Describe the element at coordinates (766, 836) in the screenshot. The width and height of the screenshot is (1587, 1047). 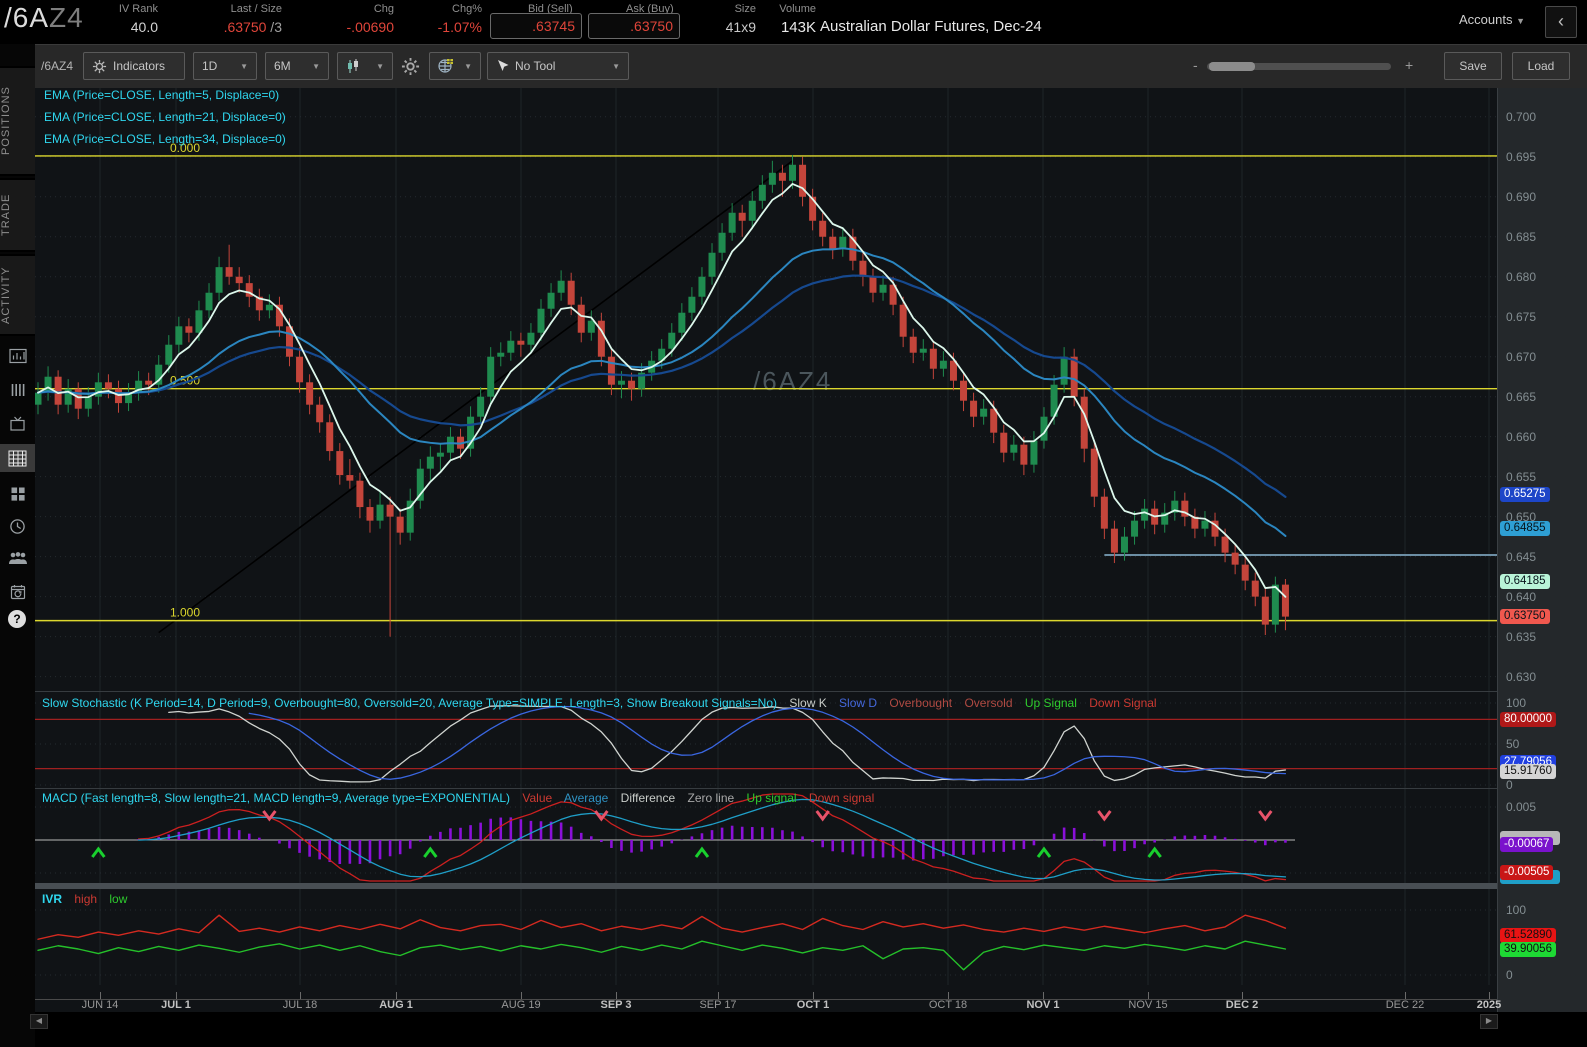
I see `macd-panel-canvas` at that location.